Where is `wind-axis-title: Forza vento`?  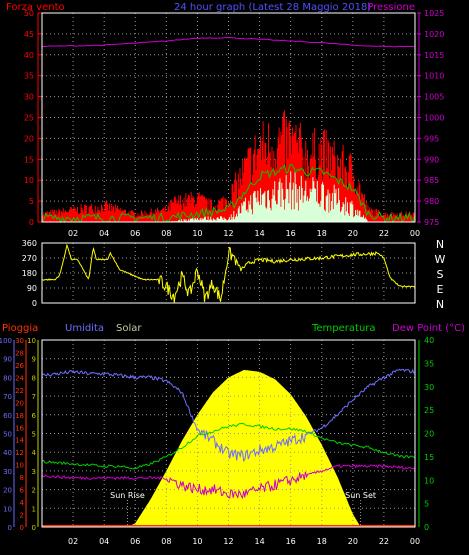 wind-axis-title: Forza vento is located at coordinates (35, 7).